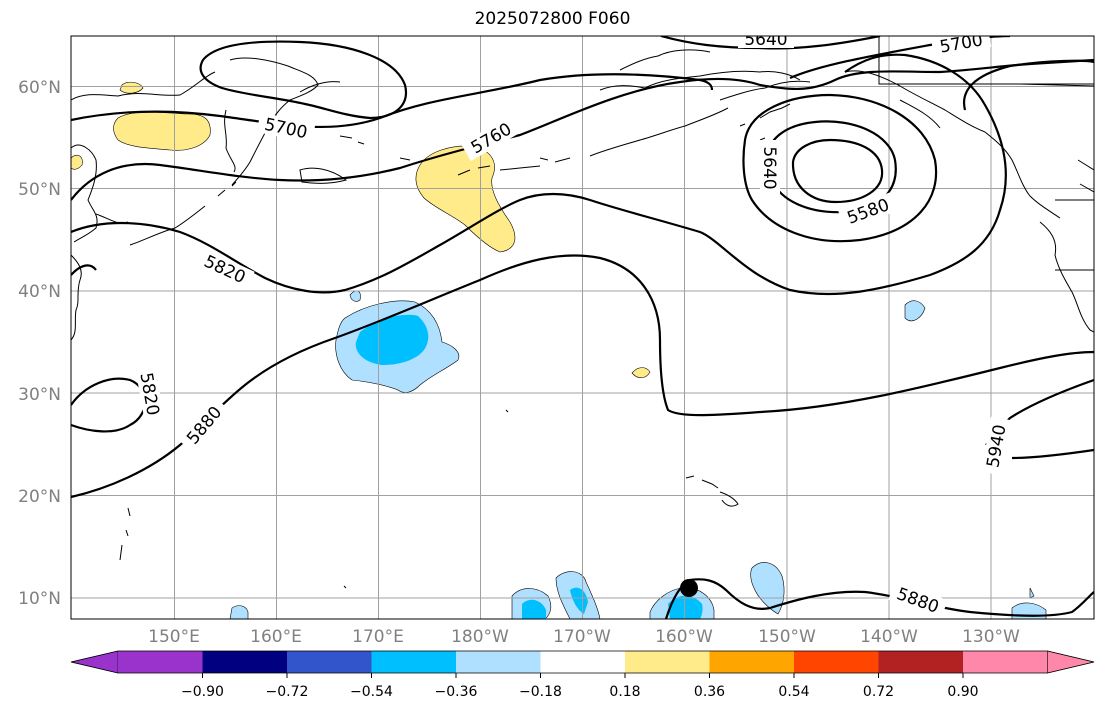 This screenshot has width=1105, height=712. What do you see at coordinates (991, 637) in the screenshot?
I see `lon-label: 130°W` at bounding box center [991, 637].